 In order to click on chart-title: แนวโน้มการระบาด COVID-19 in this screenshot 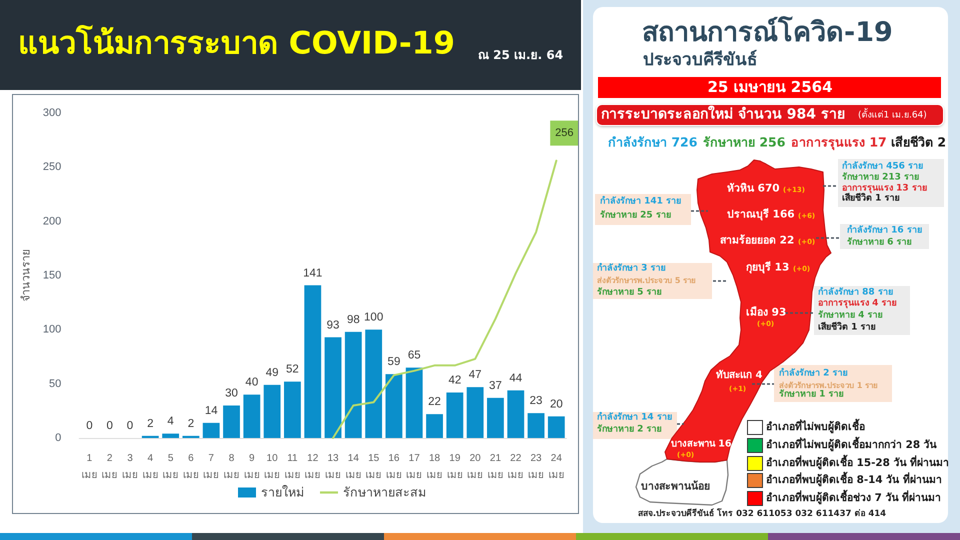, I will do `click(236, 44)`.